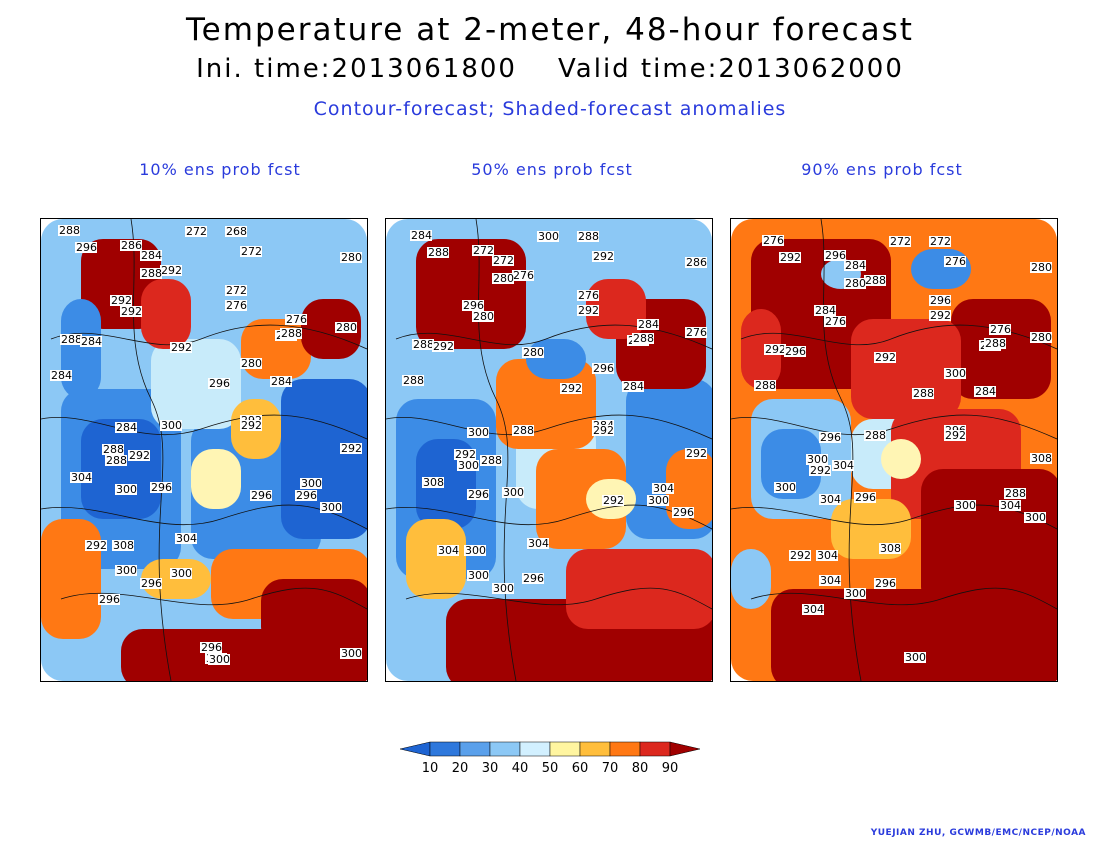 This screenshot has height=850, width=1100. What do you see at coordinates (220, 169) in the screenshot?
I see `panel-title-10pct: 10% ens prob fcst` at bounding box center [220, 169].